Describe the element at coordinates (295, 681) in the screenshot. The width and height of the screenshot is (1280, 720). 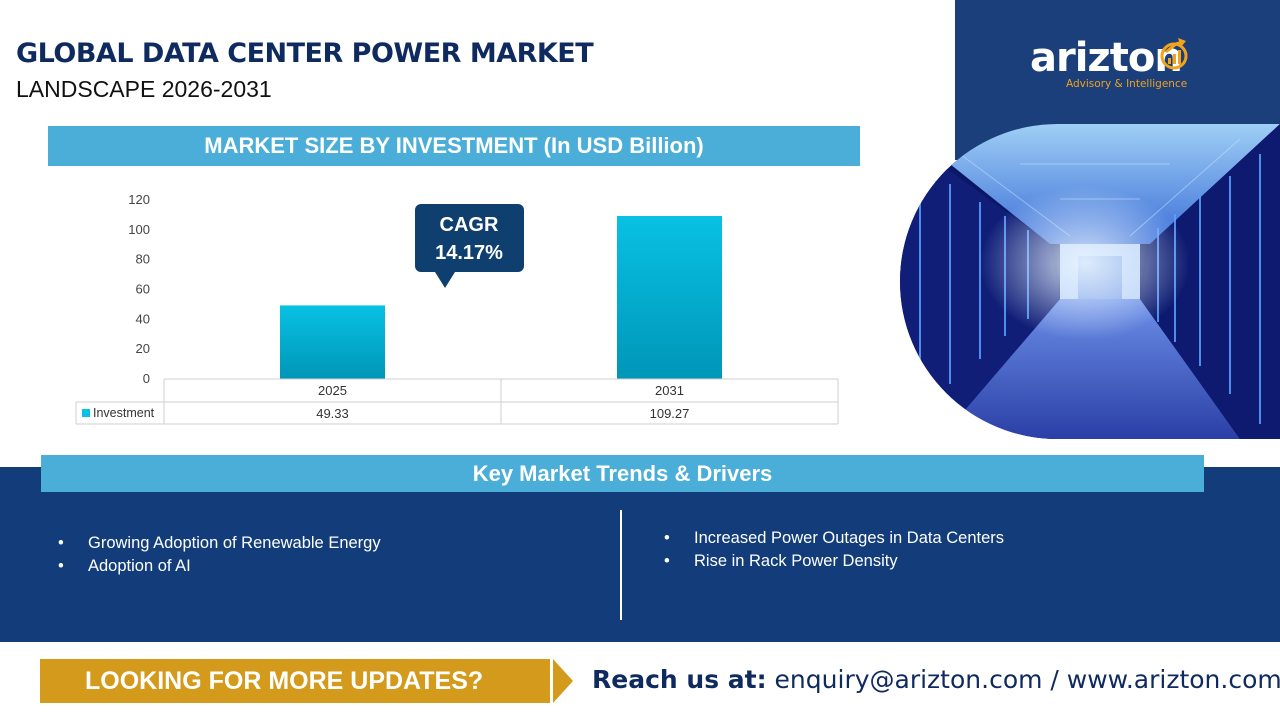
I see `updates-cta-banner: LOOKING FOR MORE UPDATES?` at that location.